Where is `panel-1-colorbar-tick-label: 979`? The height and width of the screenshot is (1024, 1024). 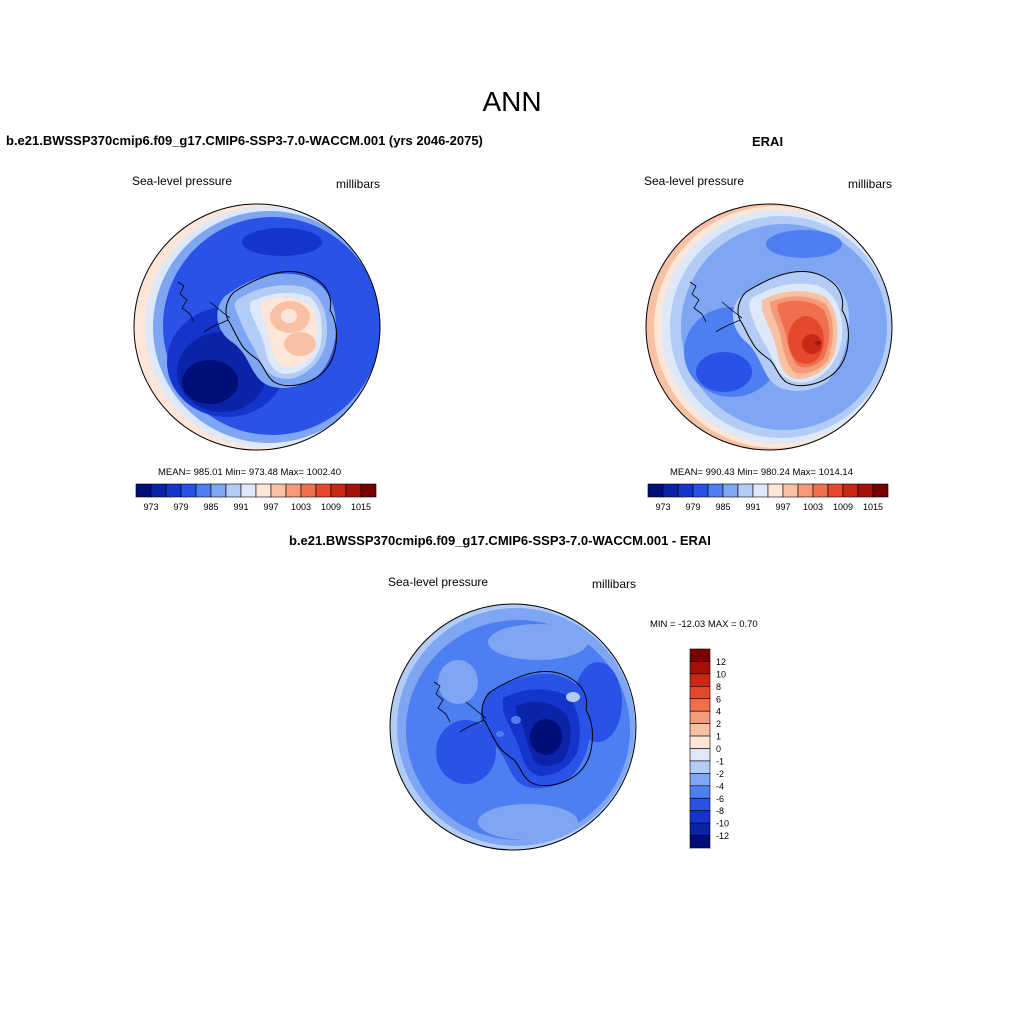
panel-1-colorbar-tick-label: 979 is located at coordinates (180, 507).